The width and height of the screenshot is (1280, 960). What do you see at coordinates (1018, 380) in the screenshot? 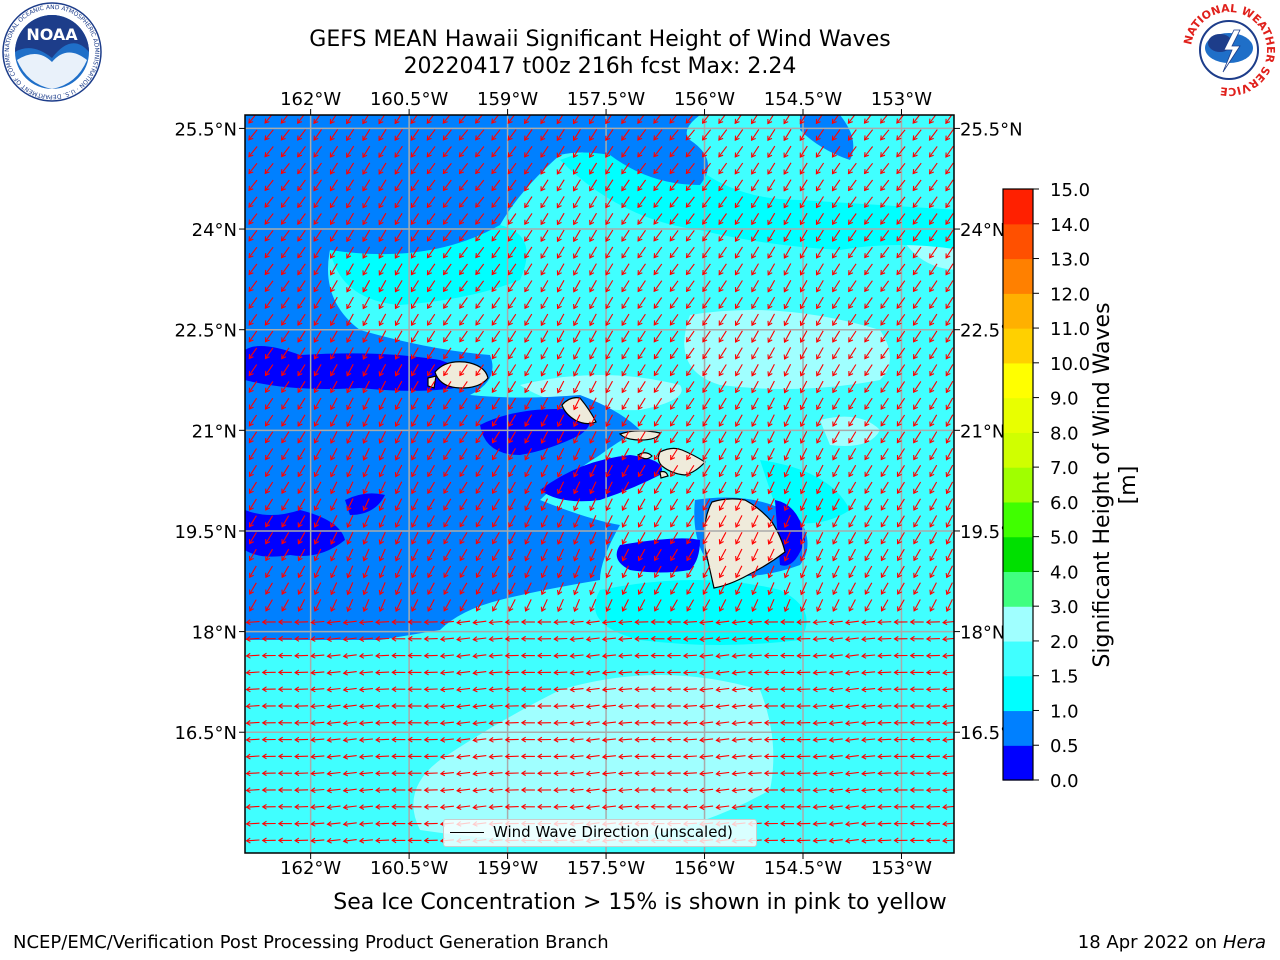
I see `colorbar-swatch` at bounding box center [1018, 380].